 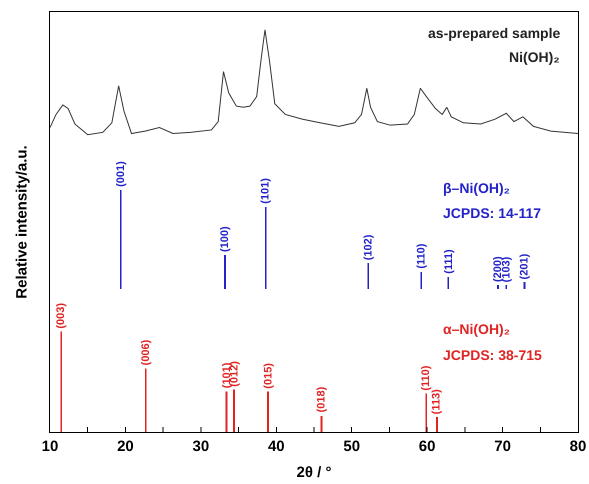 I want to click on x-axis-title: 2θ / °, so click(x=314, y=473).